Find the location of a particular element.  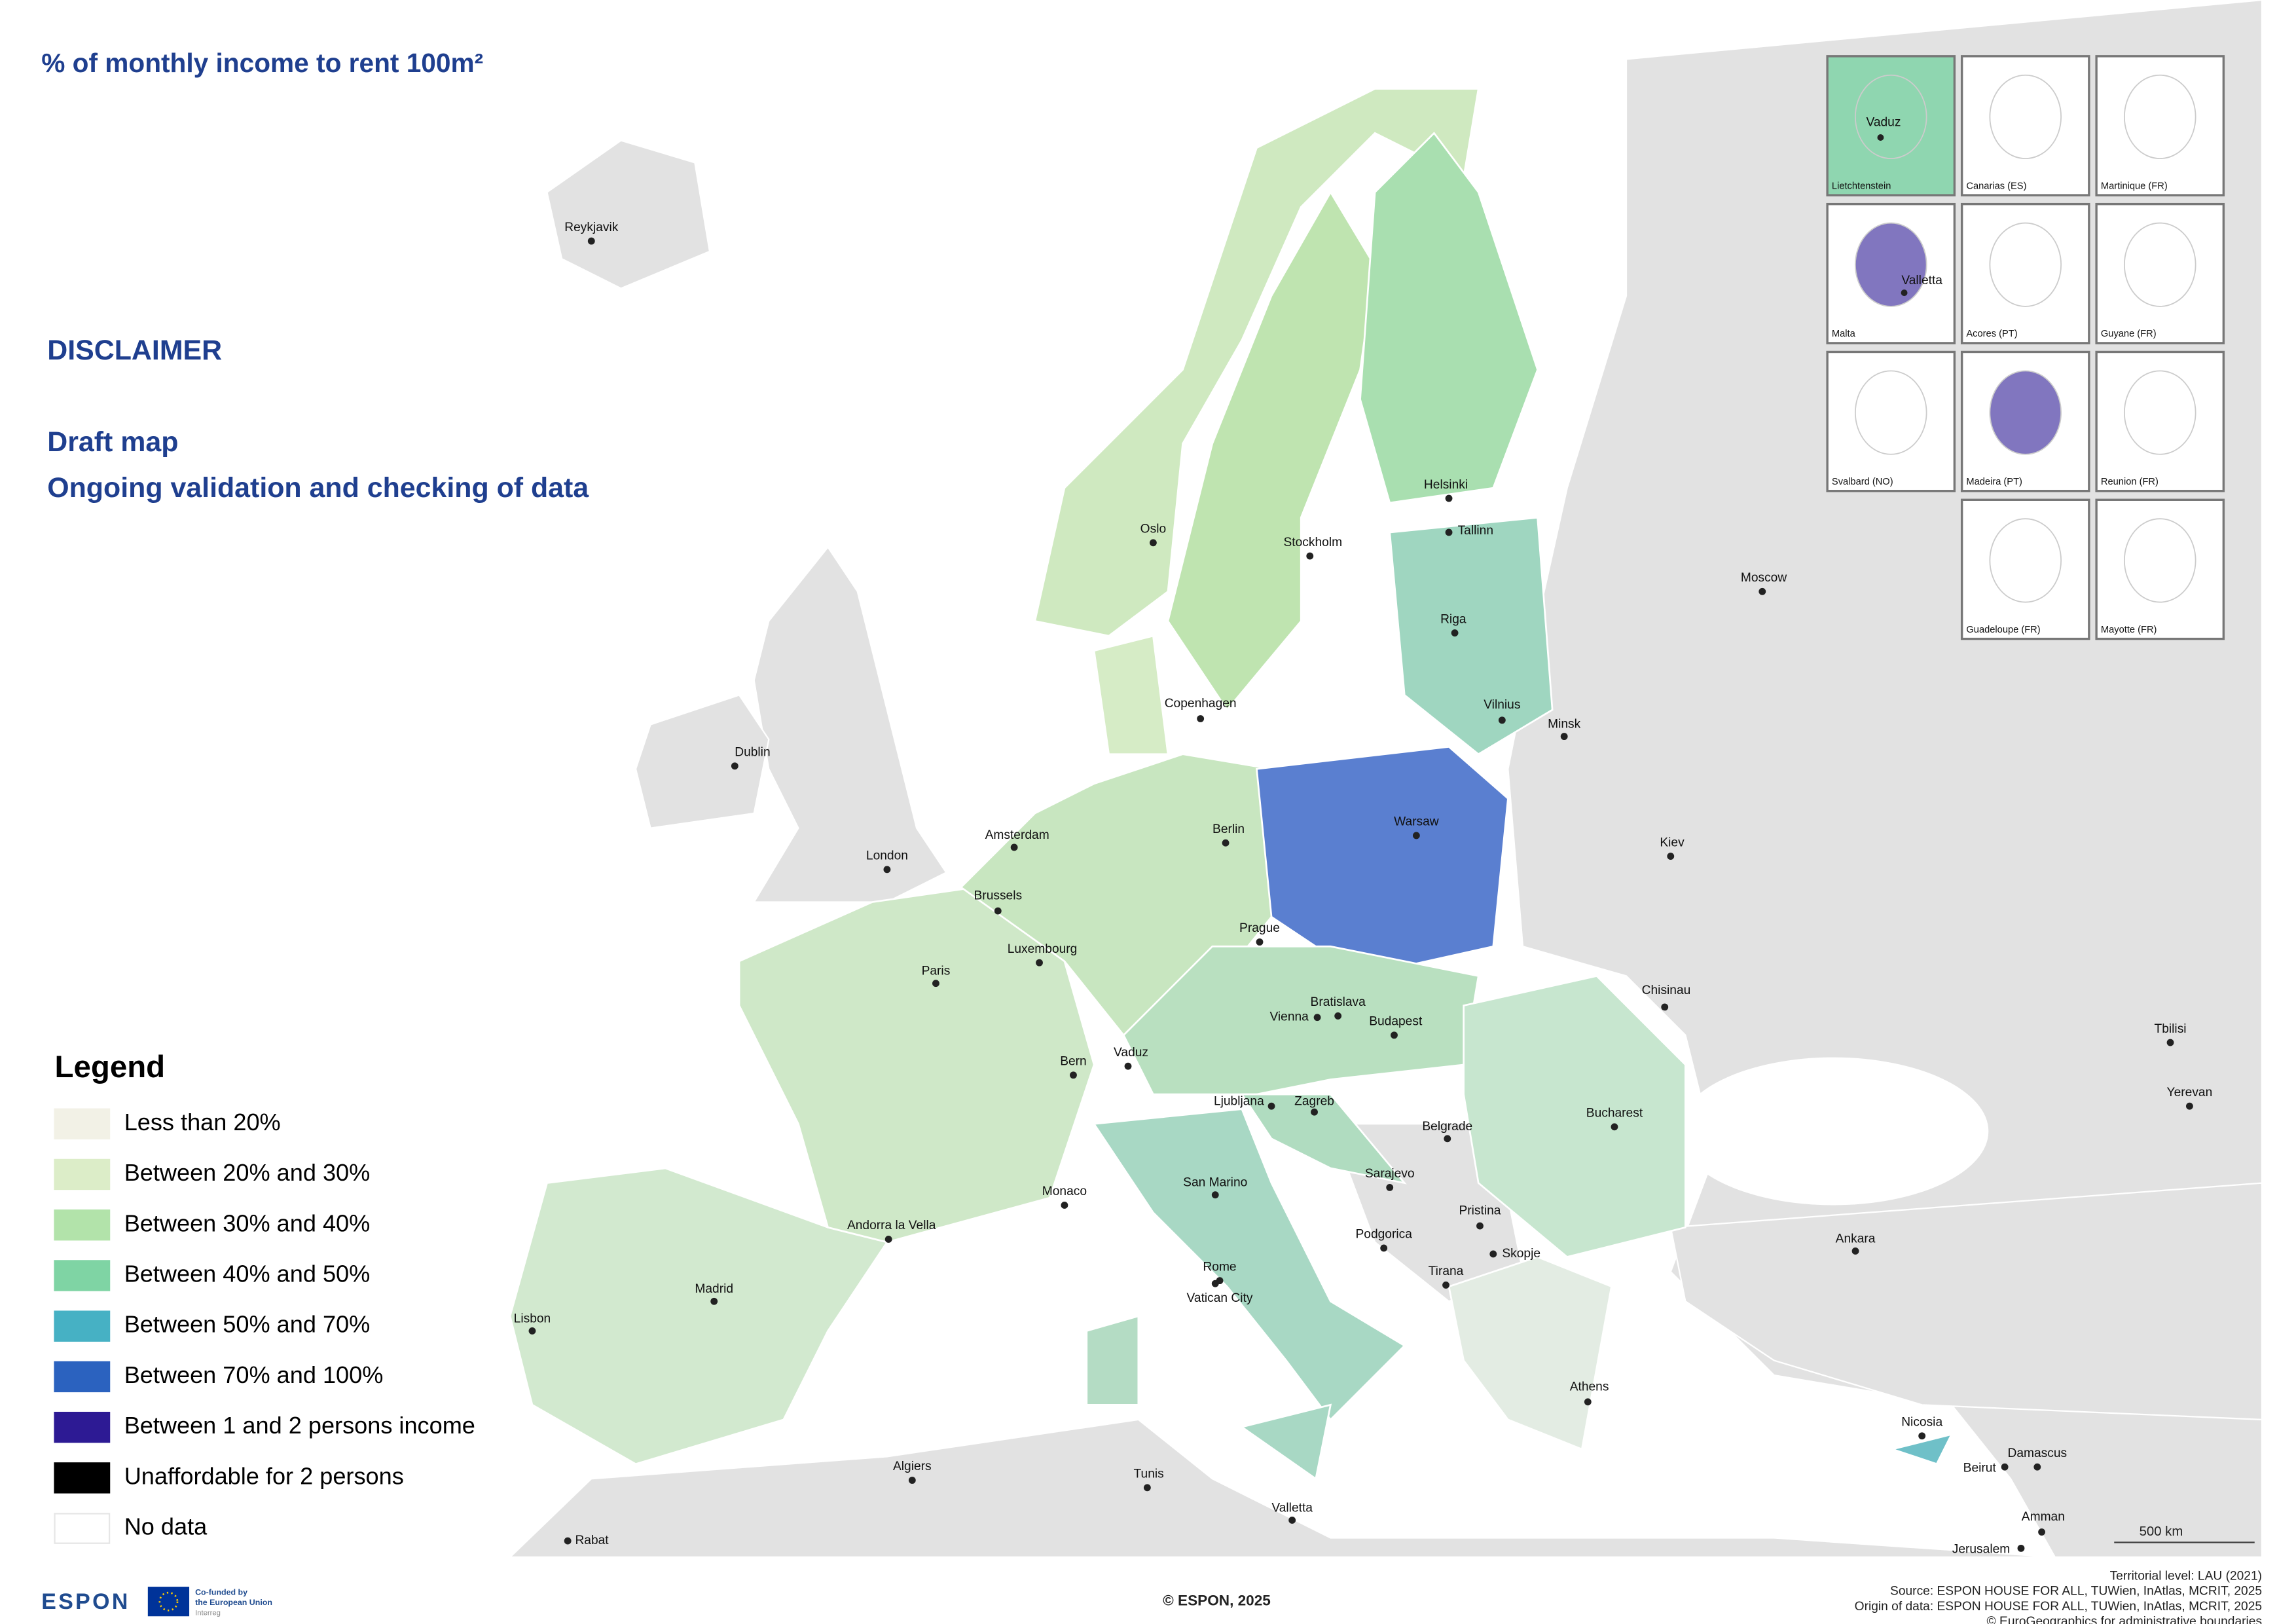

city-label: Podgorica is located at coordinates (1383, 1235).